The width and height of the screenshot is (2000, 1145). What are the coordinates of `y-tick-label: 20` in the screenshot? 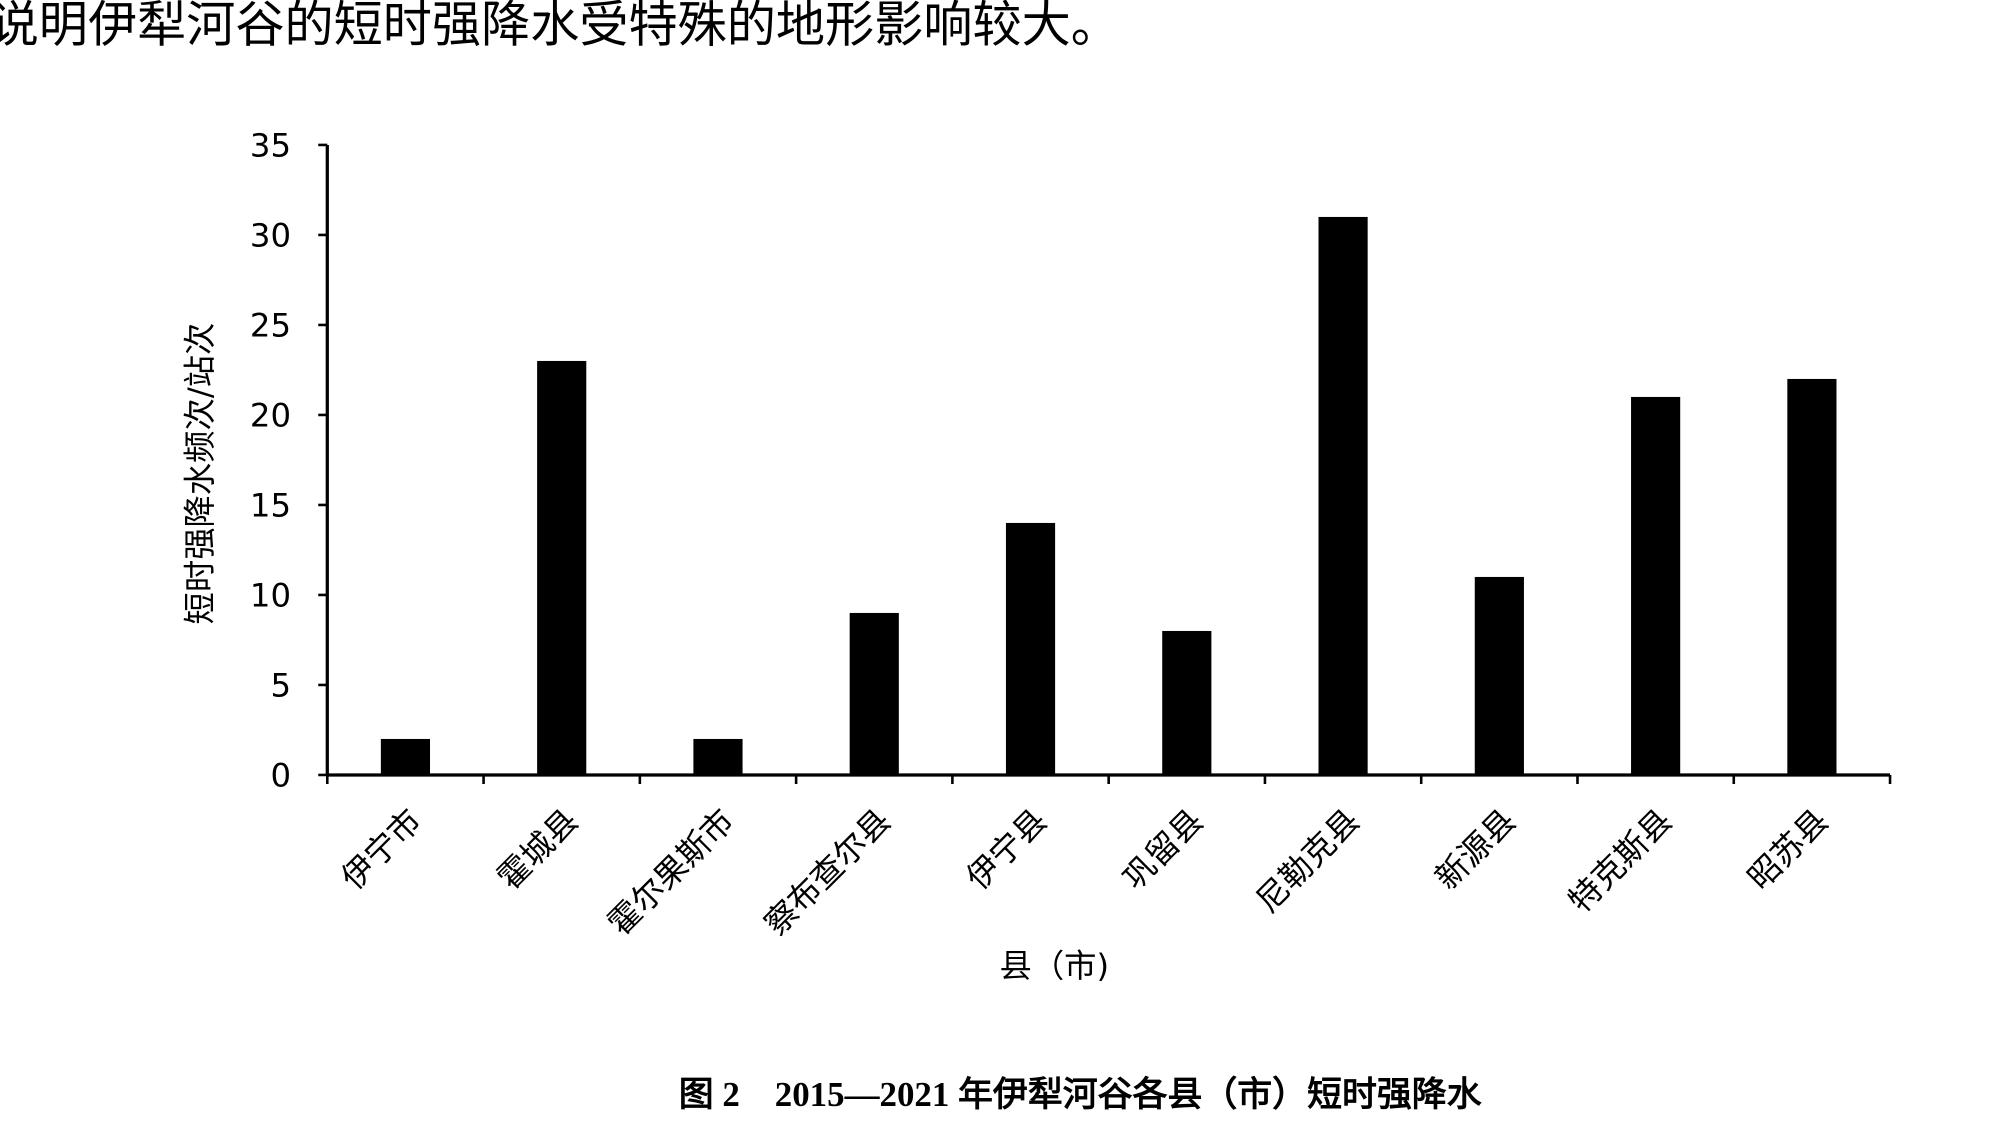 It's located at (270, 416).